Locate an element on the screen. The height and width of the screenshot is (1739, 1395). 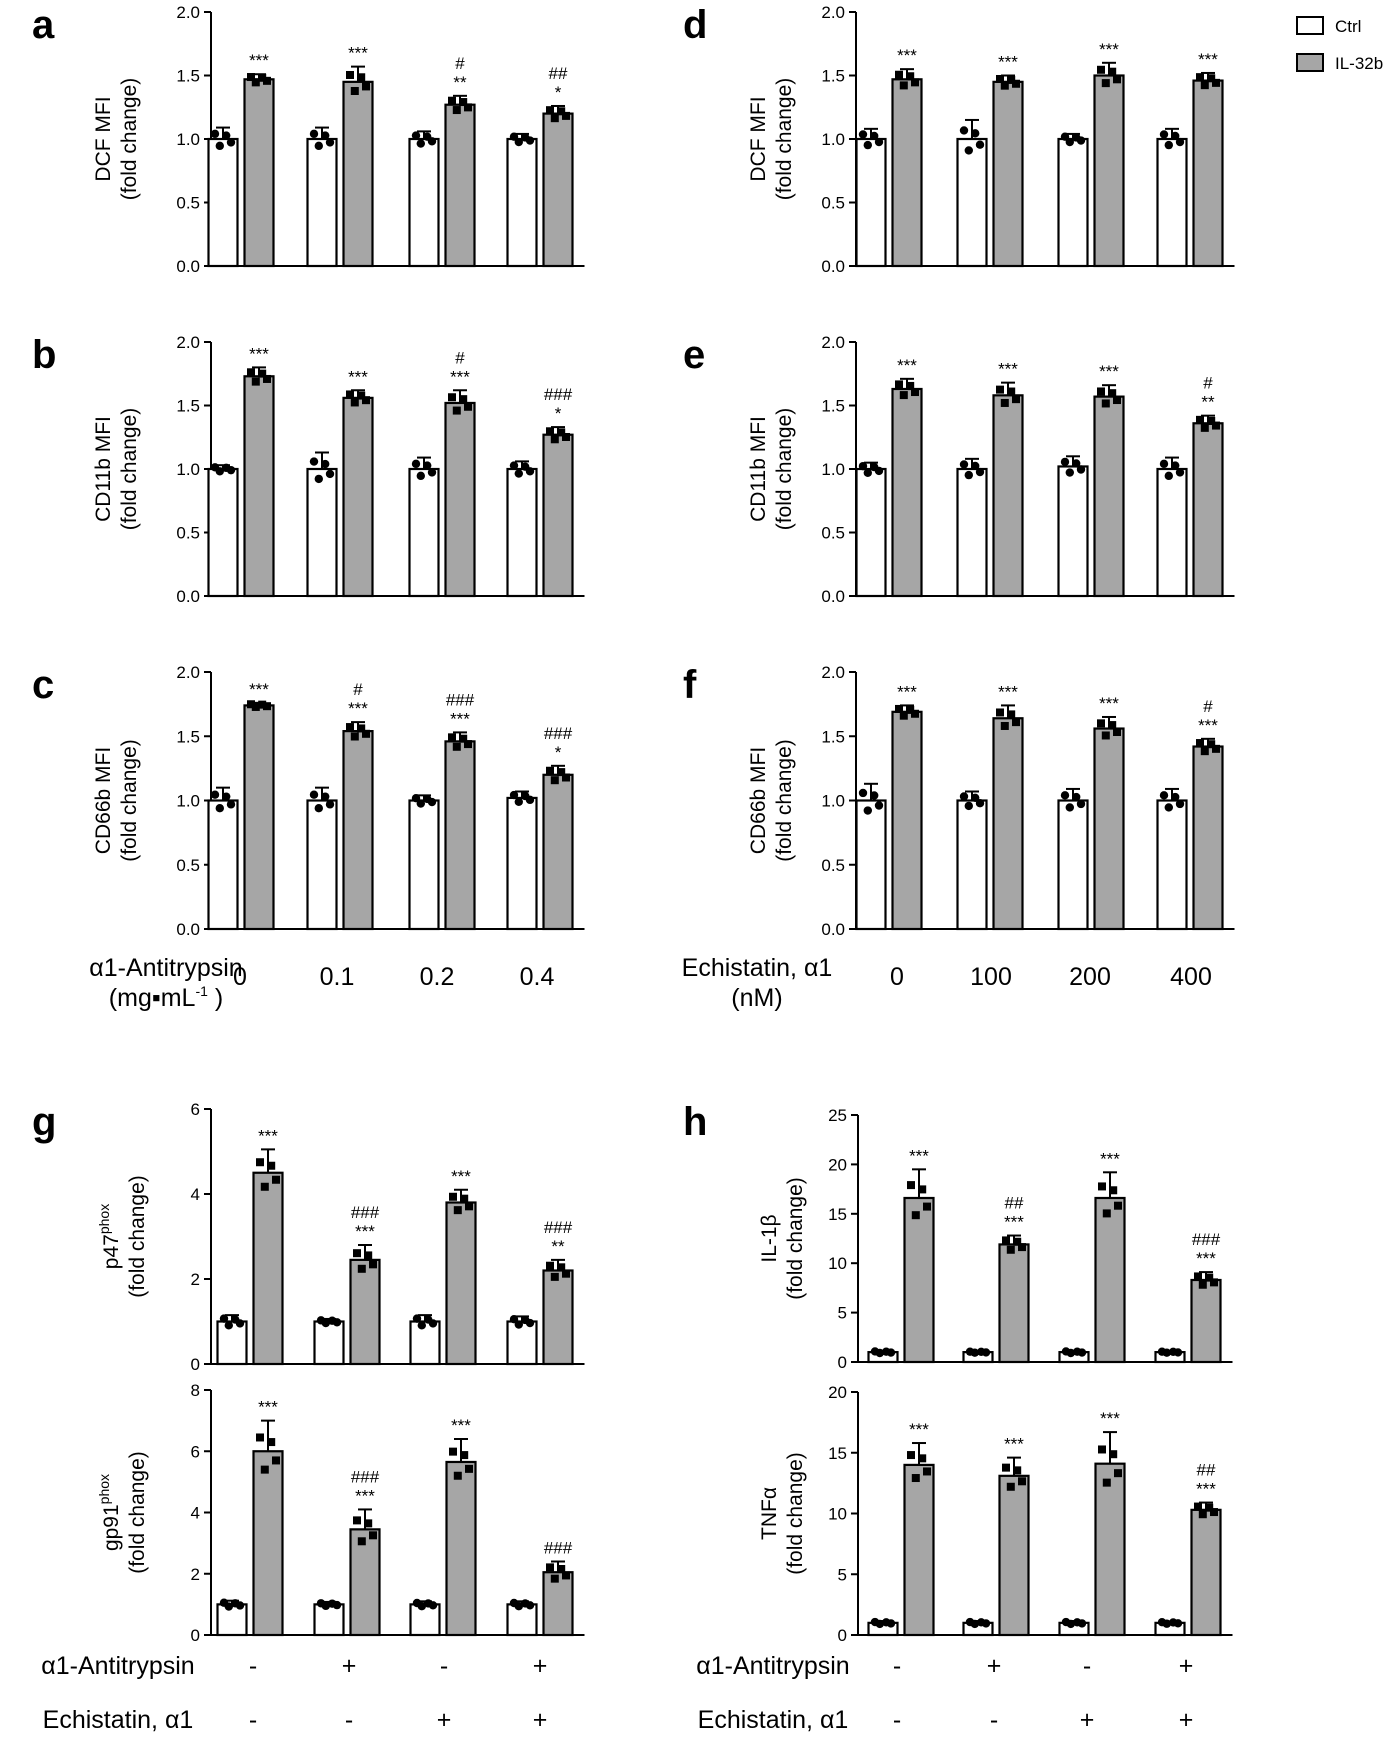
x-axis-titles-right: Echistatin, α1 (nM) 0 100 200 400 is located at coordinates (947, 983).